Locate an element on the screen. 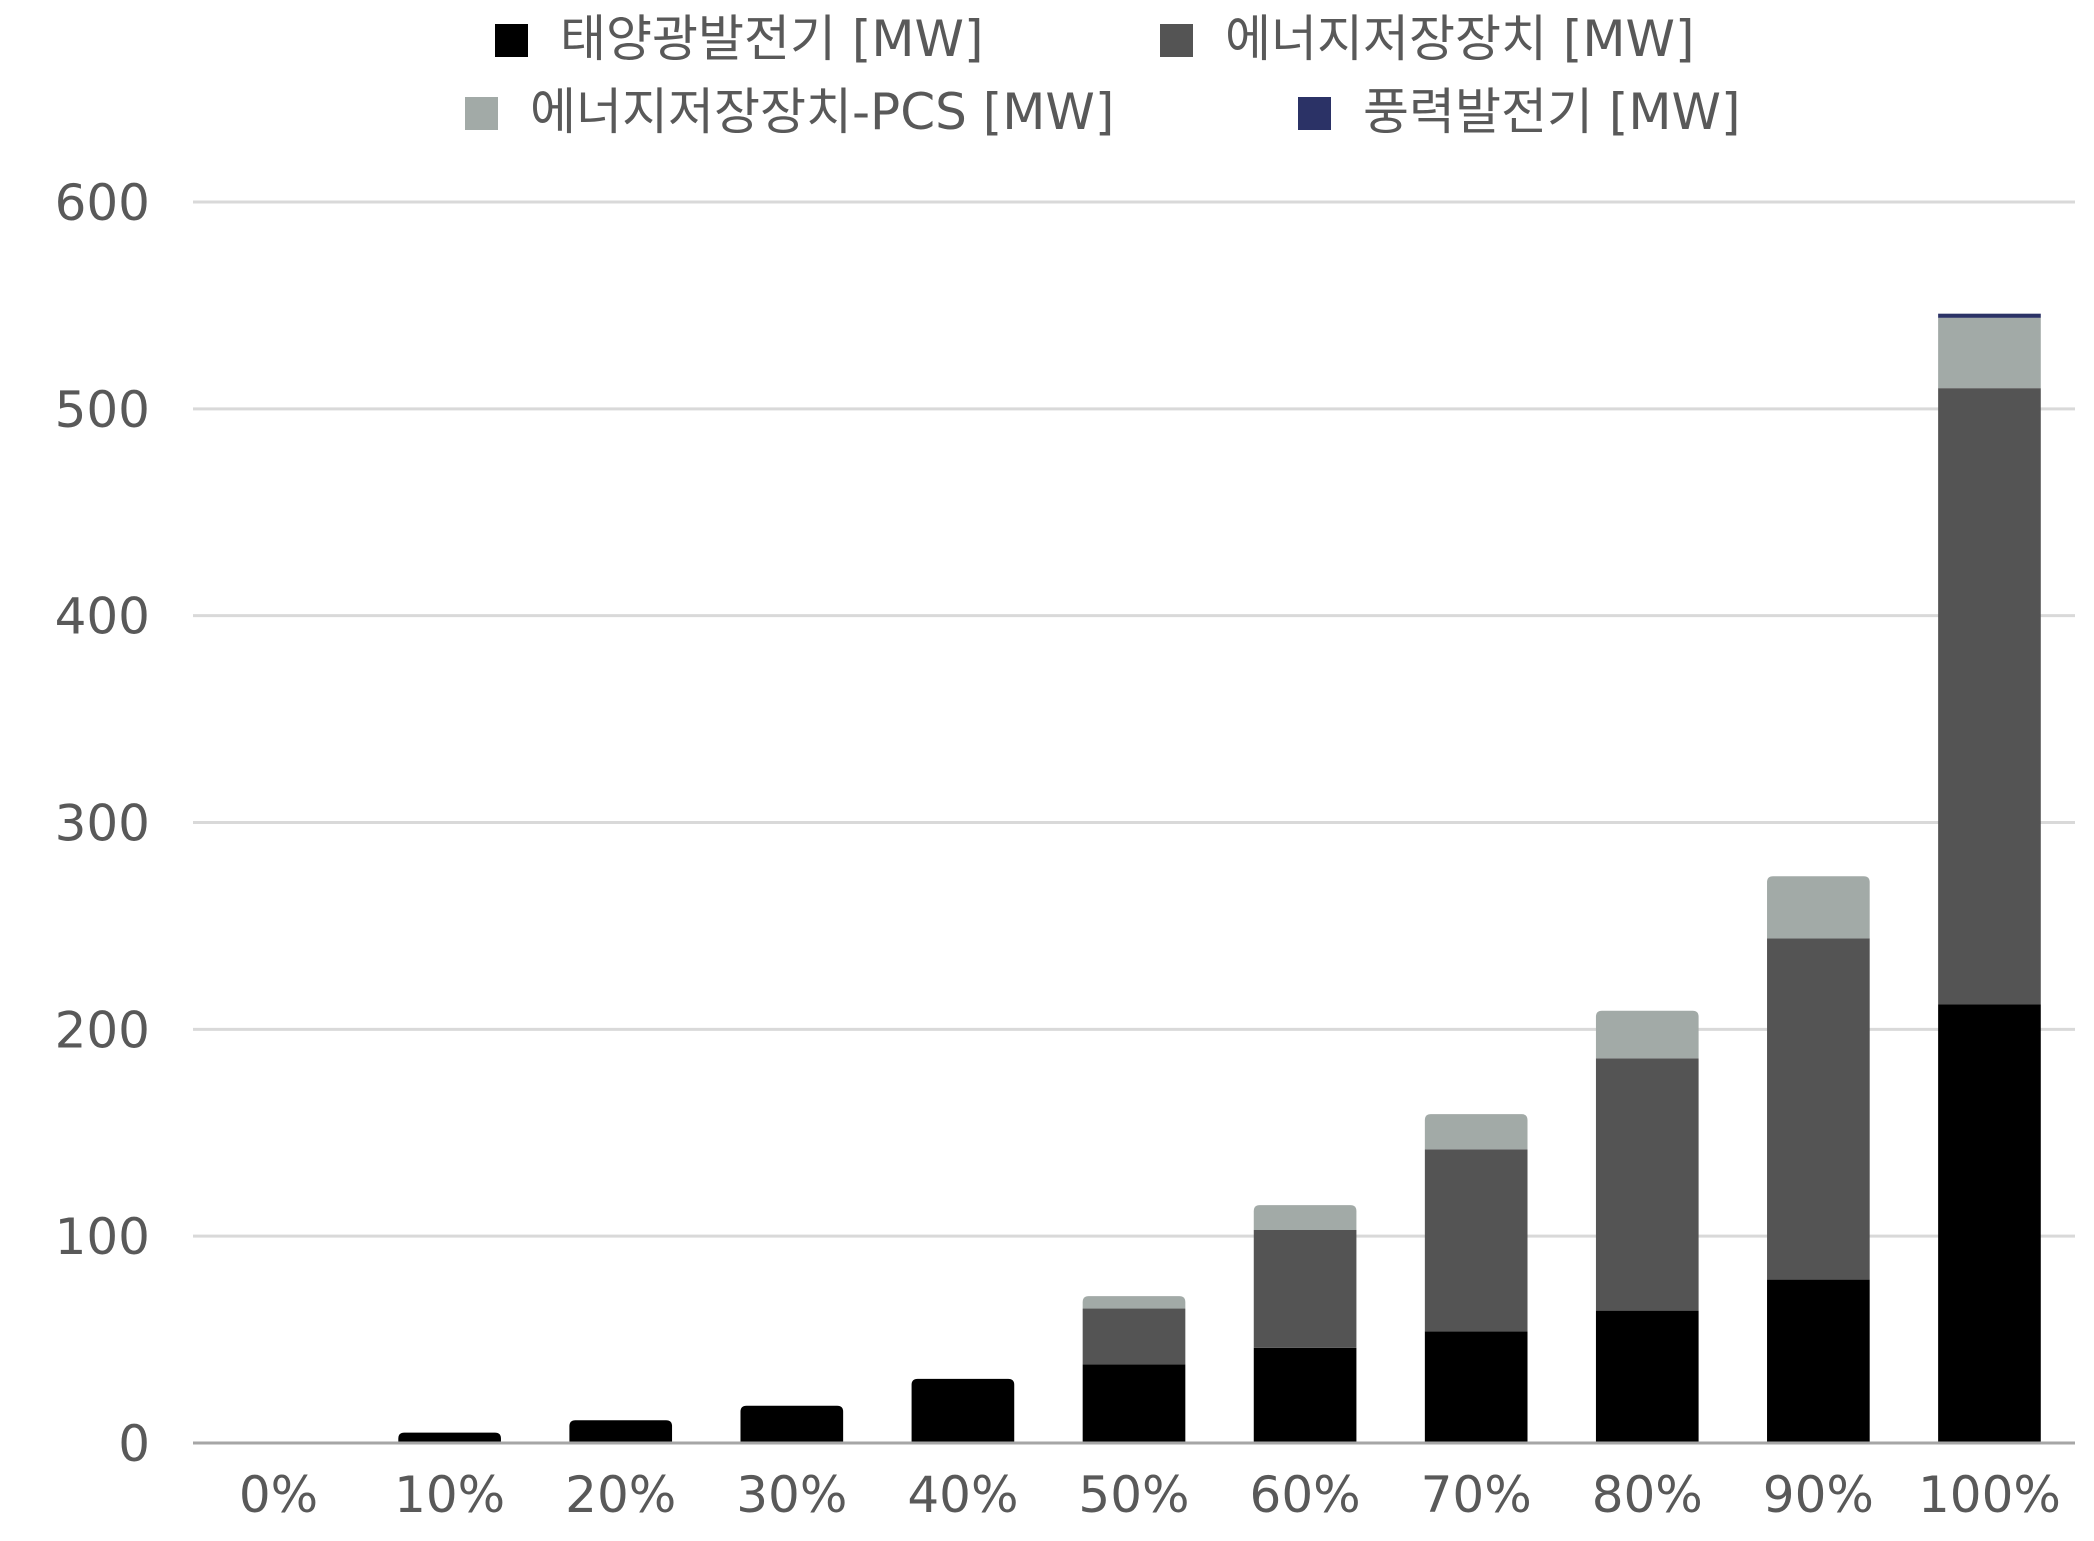 The height and width of the screenshot is (1541, 2094). x-tick-label-90pct: 90% is located at coordinates (1818, 1495).